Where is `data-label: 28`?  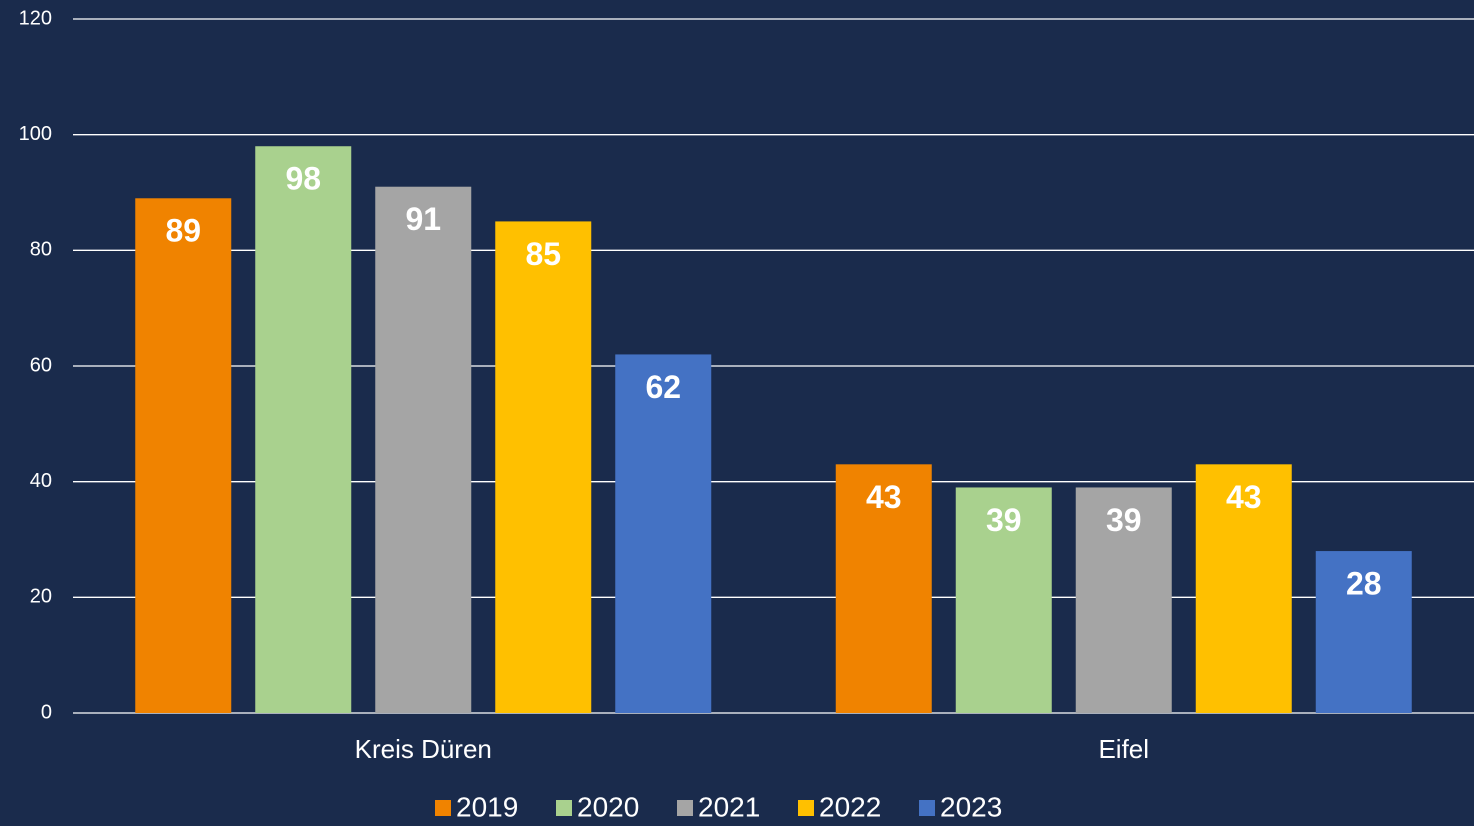 data-label: 28 is located at coordinates (1364, 584).